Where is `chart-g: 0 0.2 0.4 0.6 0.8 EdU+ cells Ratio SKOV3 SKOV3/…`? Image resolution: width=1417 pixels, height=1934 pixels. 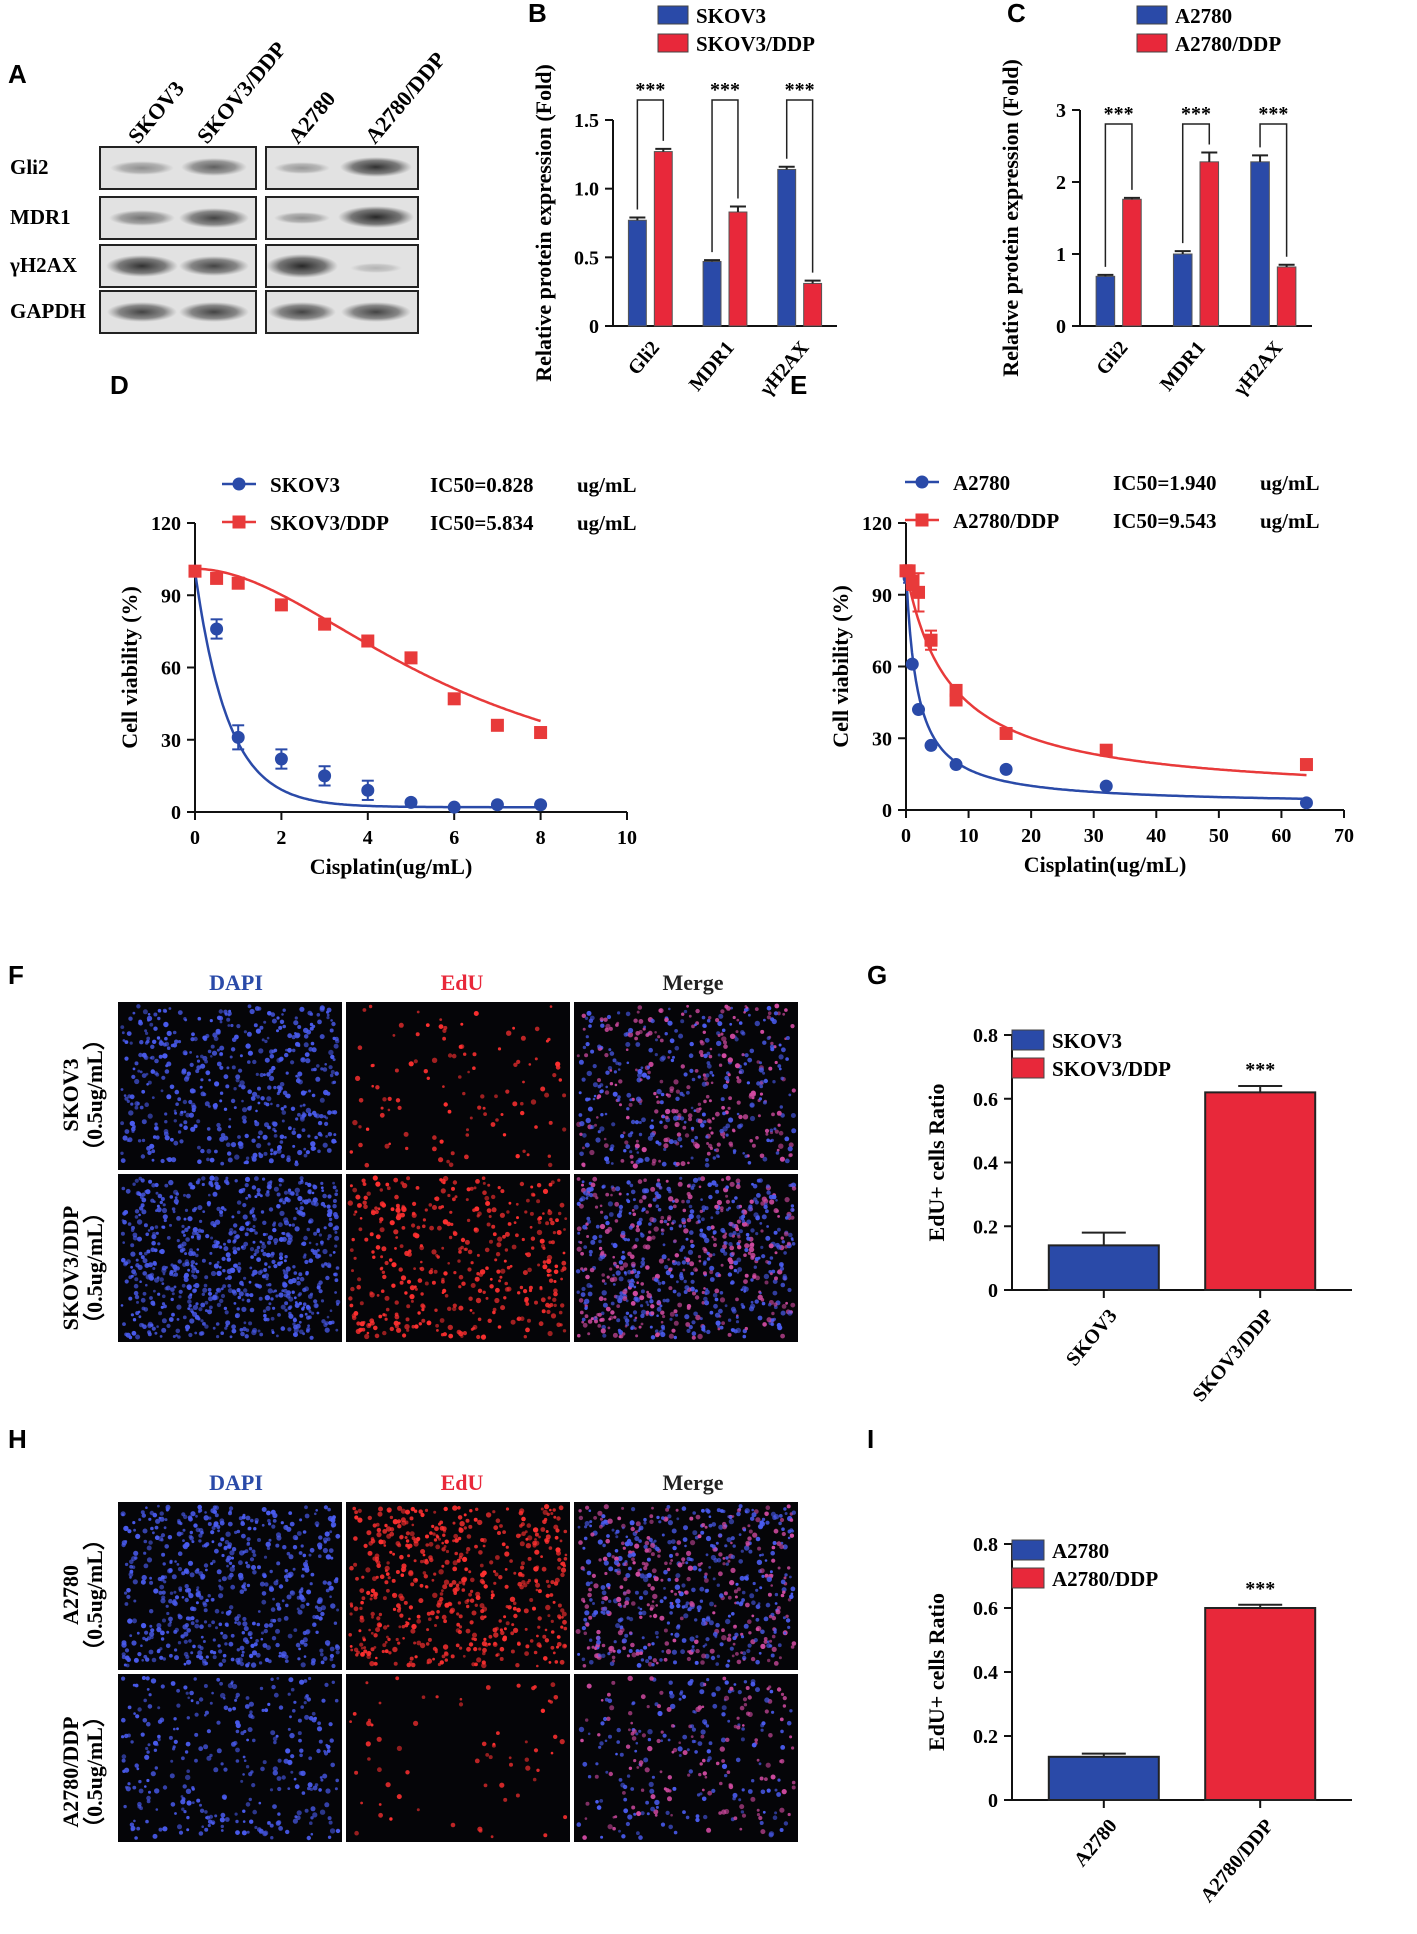
chart-g: 0 0.2 0.4 0.6 0.8 EdU+ cells Ratio SKOV3 SKOV3/… is located at coordinates (1138, 1215).